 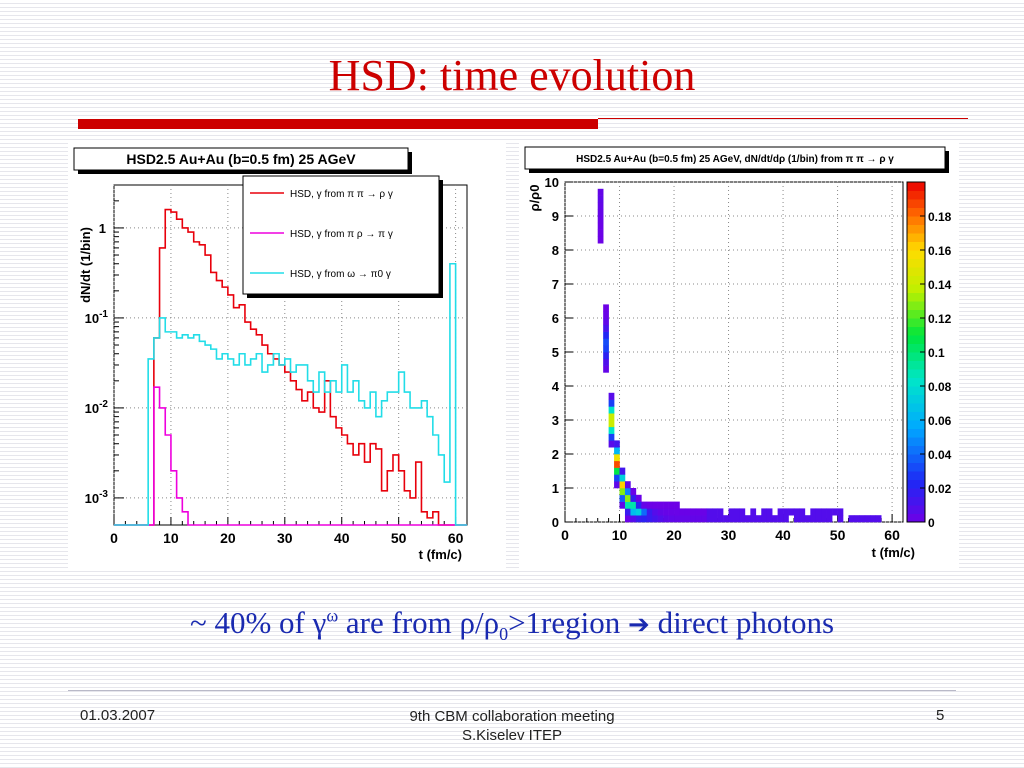 What do you see at coordinates (319, 622) in the screenshot?
I see `caption-gamma: γ` at bounding box center [319, 622].